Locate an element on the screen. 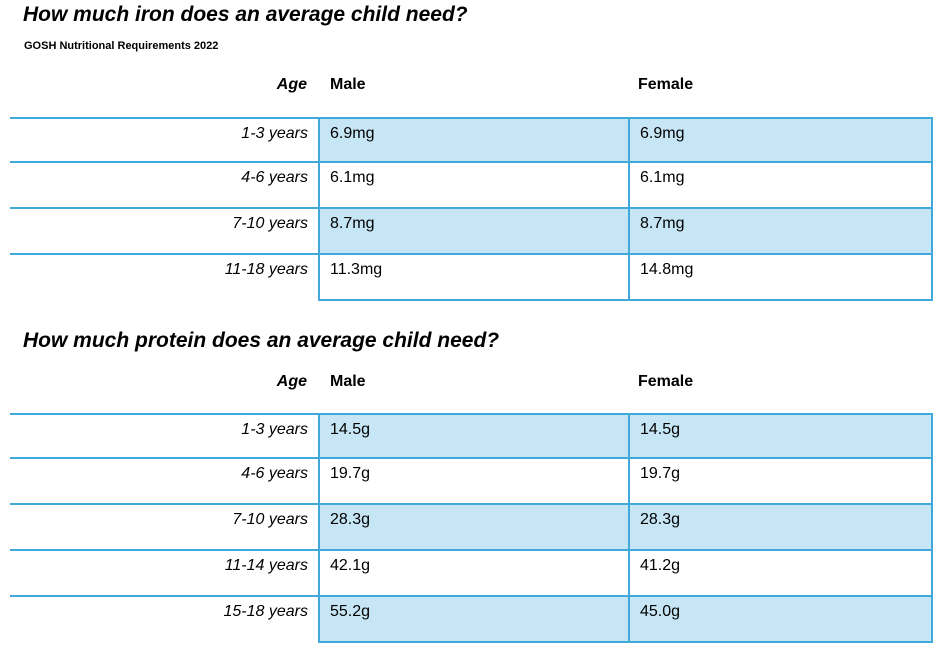 The width and height of the screenshot is (942, 653). protein-female-cell: 19.7g is located at coordinates (780, 482).